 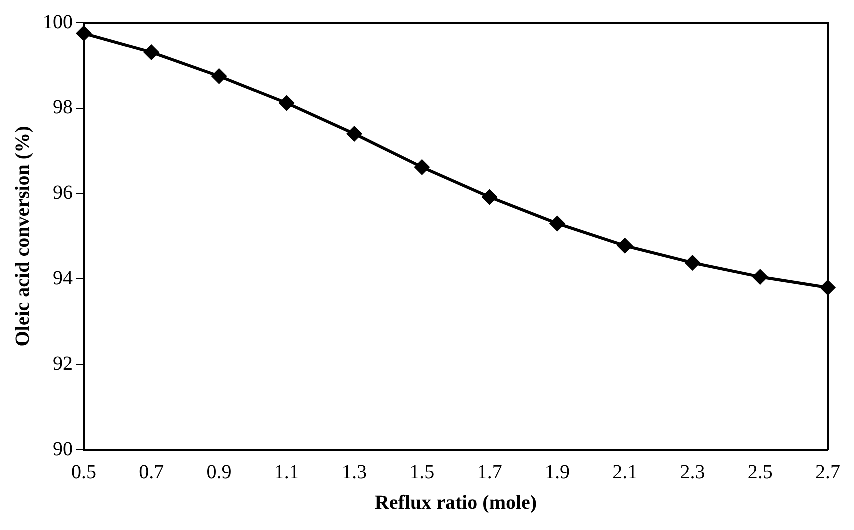 What do you see at coordinates (828, 472) in the screenshot?
I see `x-tick-label: 2.7` at bounding box center [828, 472].